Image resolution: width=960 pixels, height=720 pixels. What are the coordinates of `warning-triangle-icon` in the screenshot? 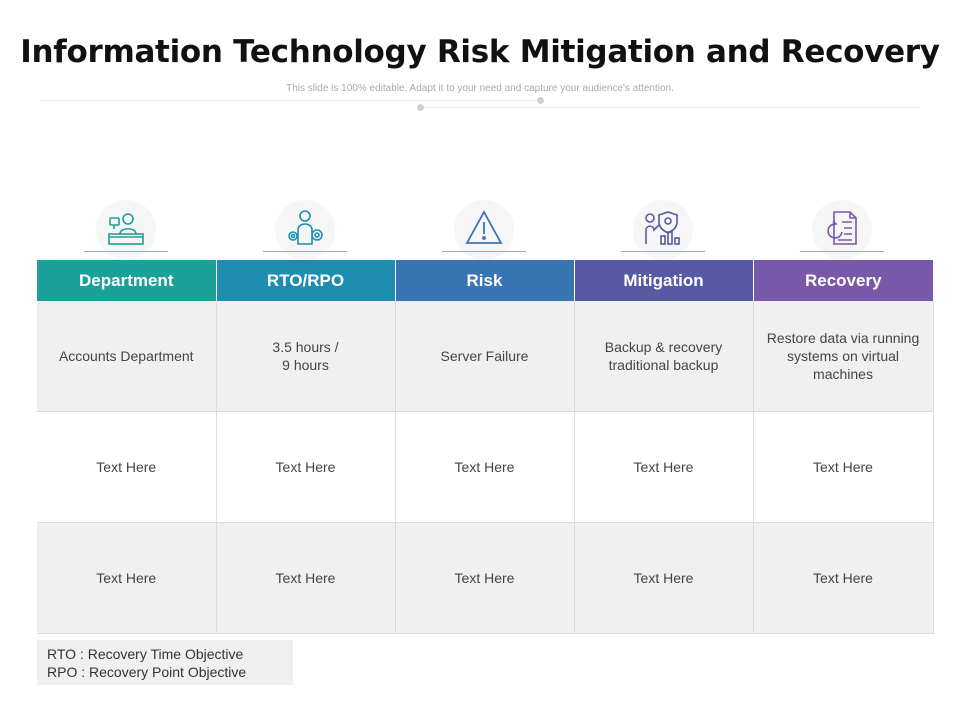 It's located at (484, 227).